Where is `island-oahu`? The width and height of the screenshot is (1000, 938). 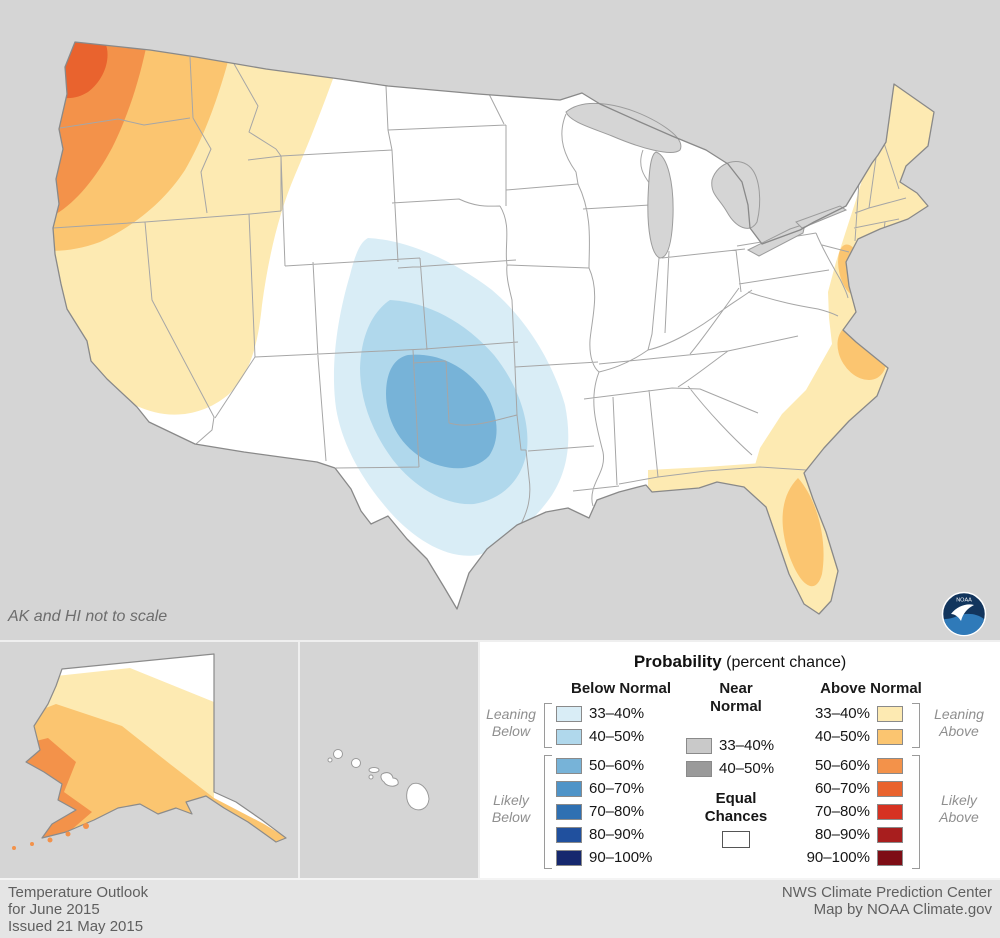 island-oahu is located at coordinates (356, 763).